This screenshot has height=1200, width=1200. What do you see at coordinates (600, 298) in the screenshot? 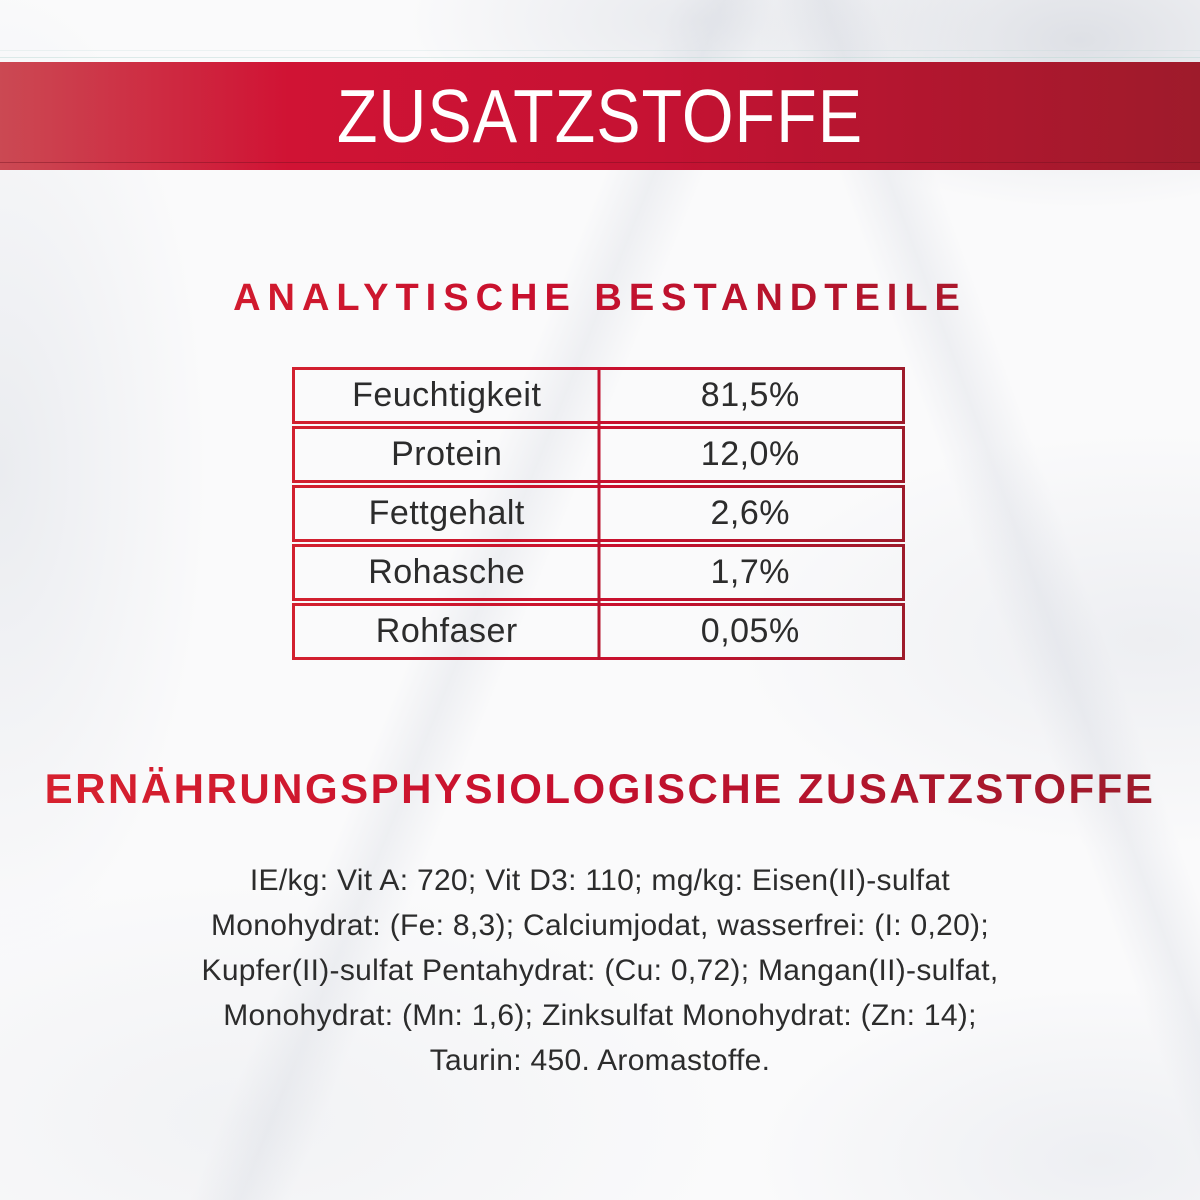
I see `analytical-heading: ANALYTISCHE BESTANDTEILE` at bounding box center [600, 298].